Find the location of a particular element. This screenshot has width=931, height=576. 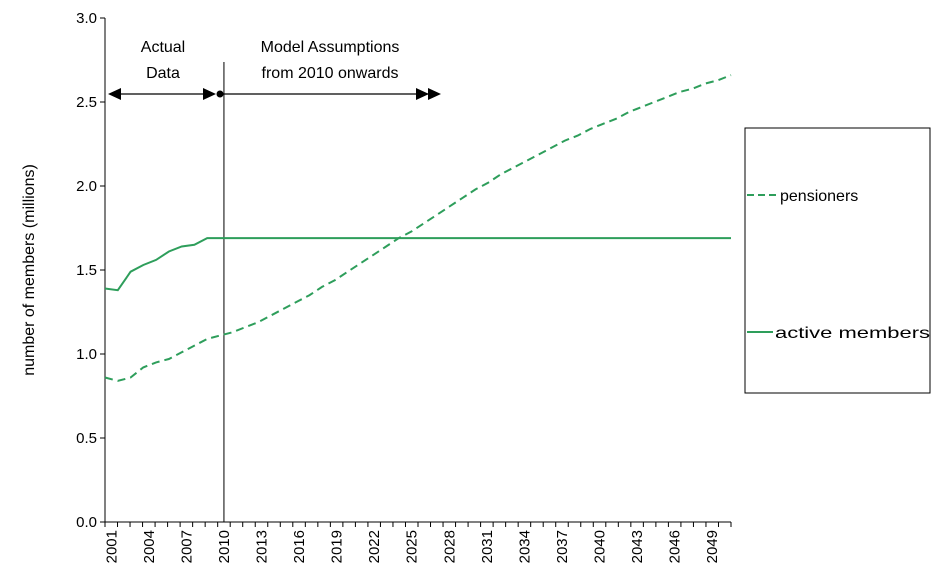

y-tick-label: 0.5 is located at coordinates (86, 438).